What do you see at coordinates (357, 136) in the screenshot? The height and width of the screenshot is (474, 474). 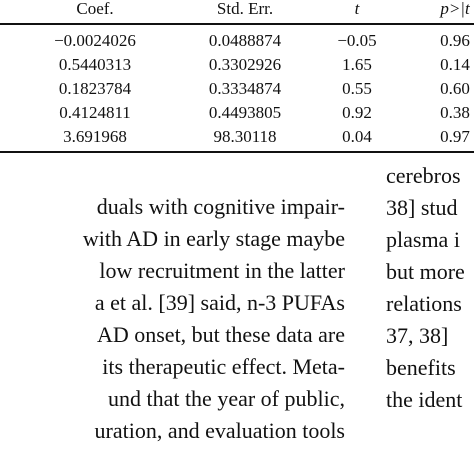 I see `table-cell: 0.04` at bounding box center [357, 136].